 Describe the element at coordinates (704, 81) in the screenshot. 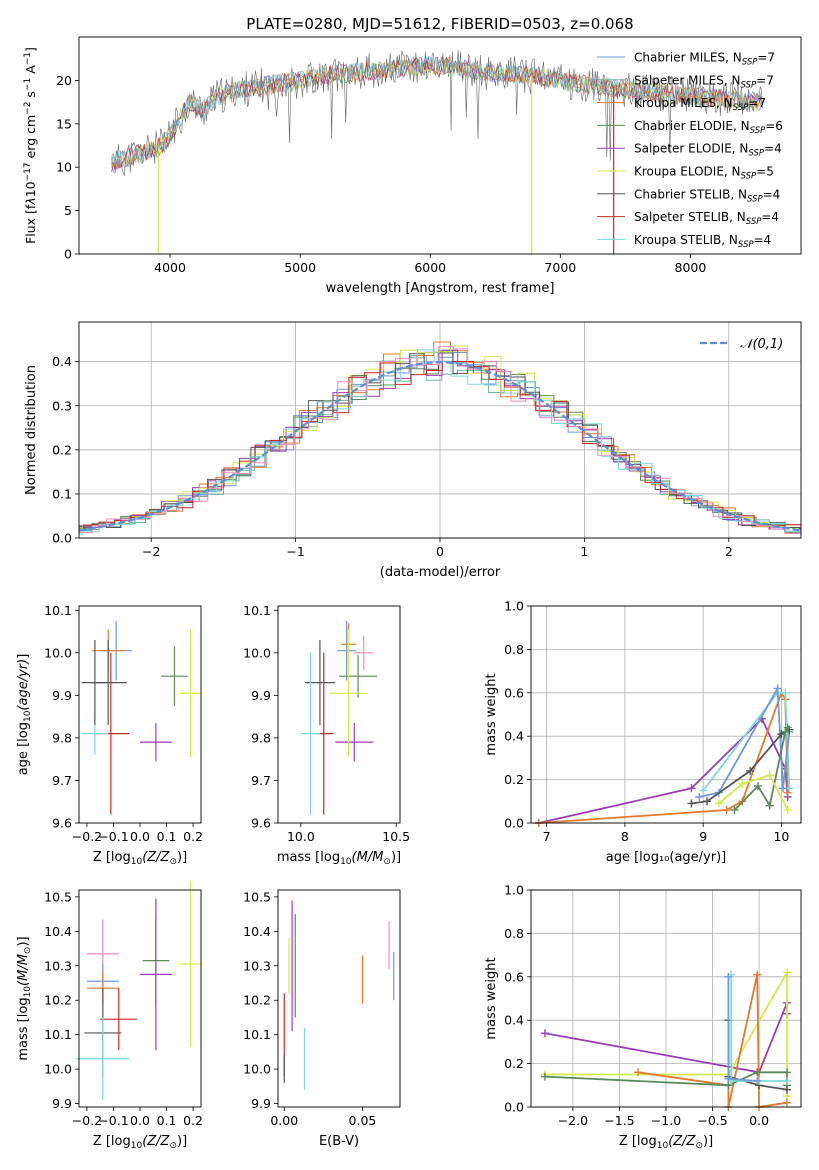

I see `legend-entry: Salpeter MILES, NSSP=7` at that location.